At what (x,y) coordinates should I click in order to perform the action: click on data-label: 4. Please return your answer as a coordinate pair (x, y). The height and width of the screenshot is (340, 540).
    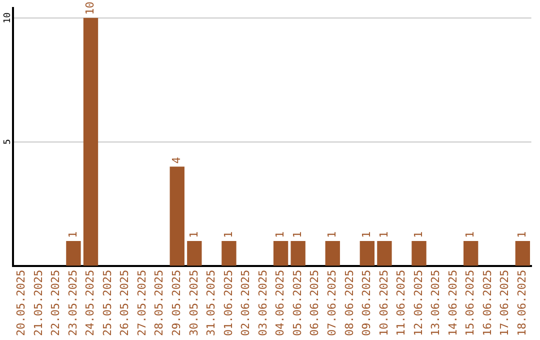
    Looking at the image, I should click on (176, 160).